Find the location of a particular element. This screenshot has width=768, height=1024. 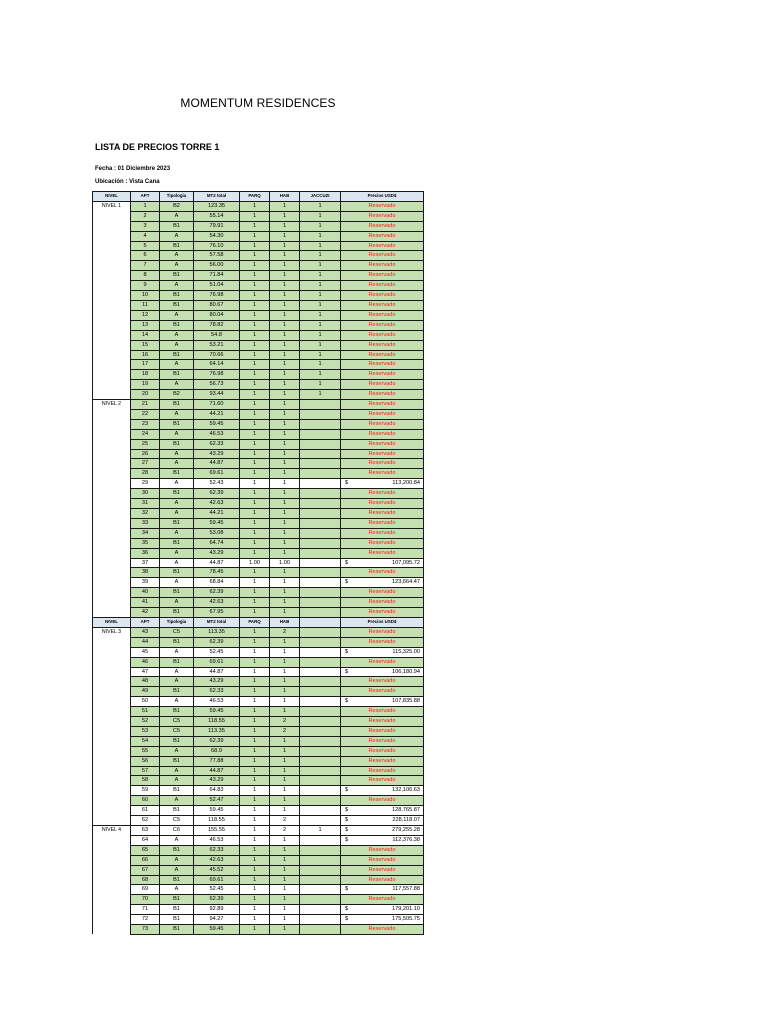

hab-cell: 2 is located at coordinates (284, 632).